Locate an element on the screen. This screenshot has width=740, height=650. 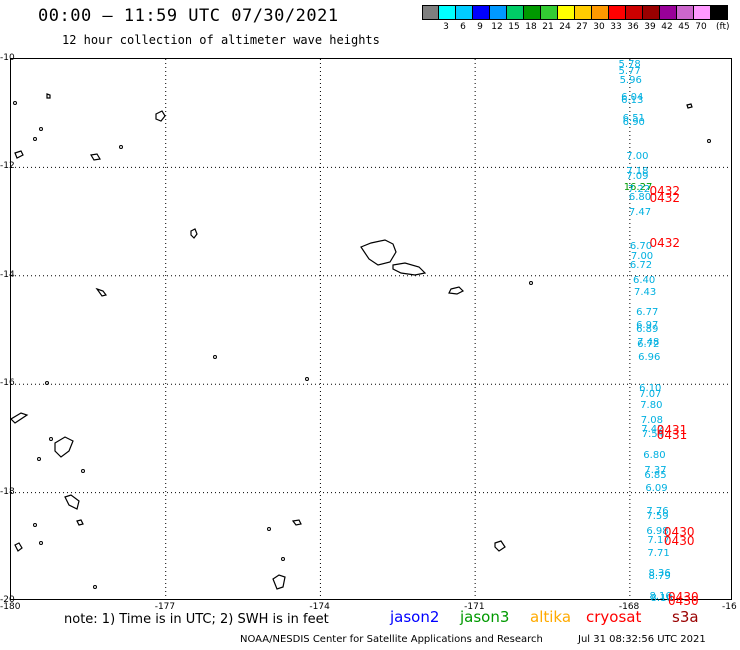
wave-height-label: 16.27 is located at coordinates (638, 188).